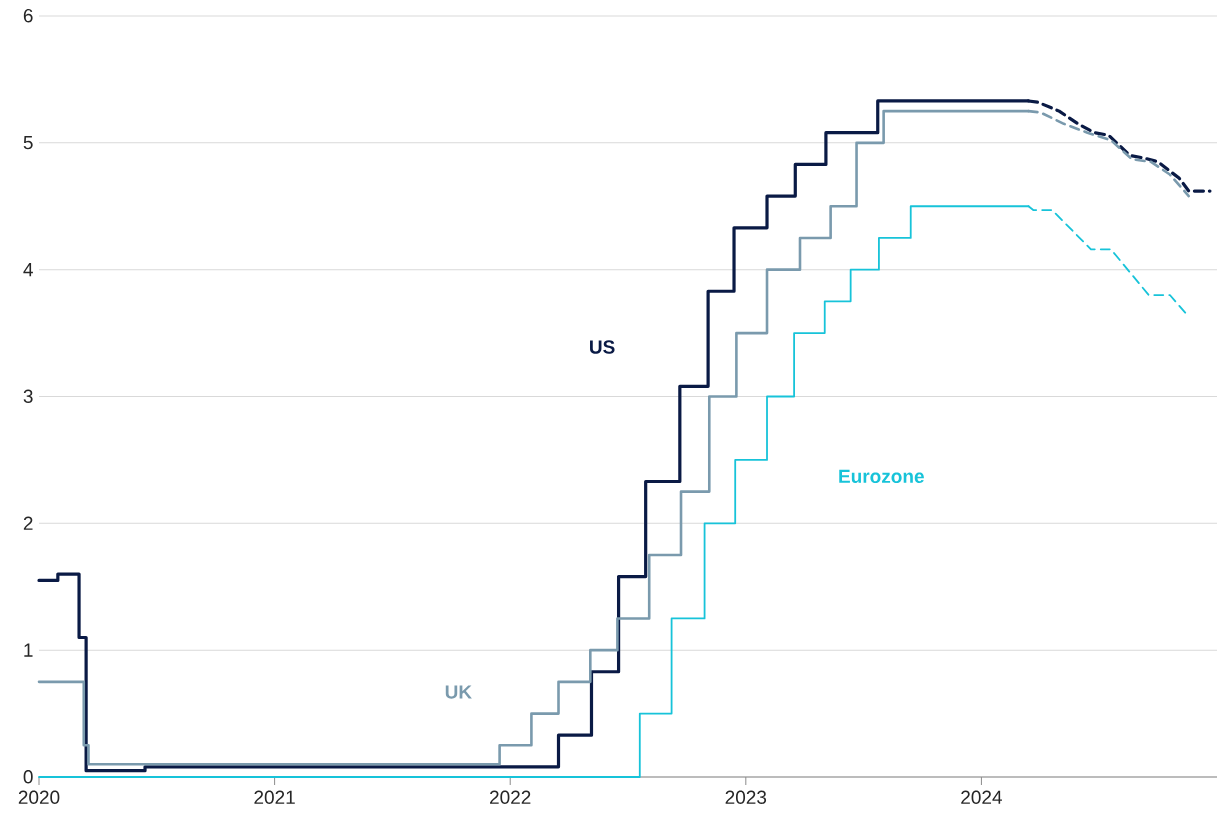 The width and height of the screenshot is (1221, 825). Describe the element at coordinates (28, 270) in the screenshot. I see `y-tick-label: 4` at that location.